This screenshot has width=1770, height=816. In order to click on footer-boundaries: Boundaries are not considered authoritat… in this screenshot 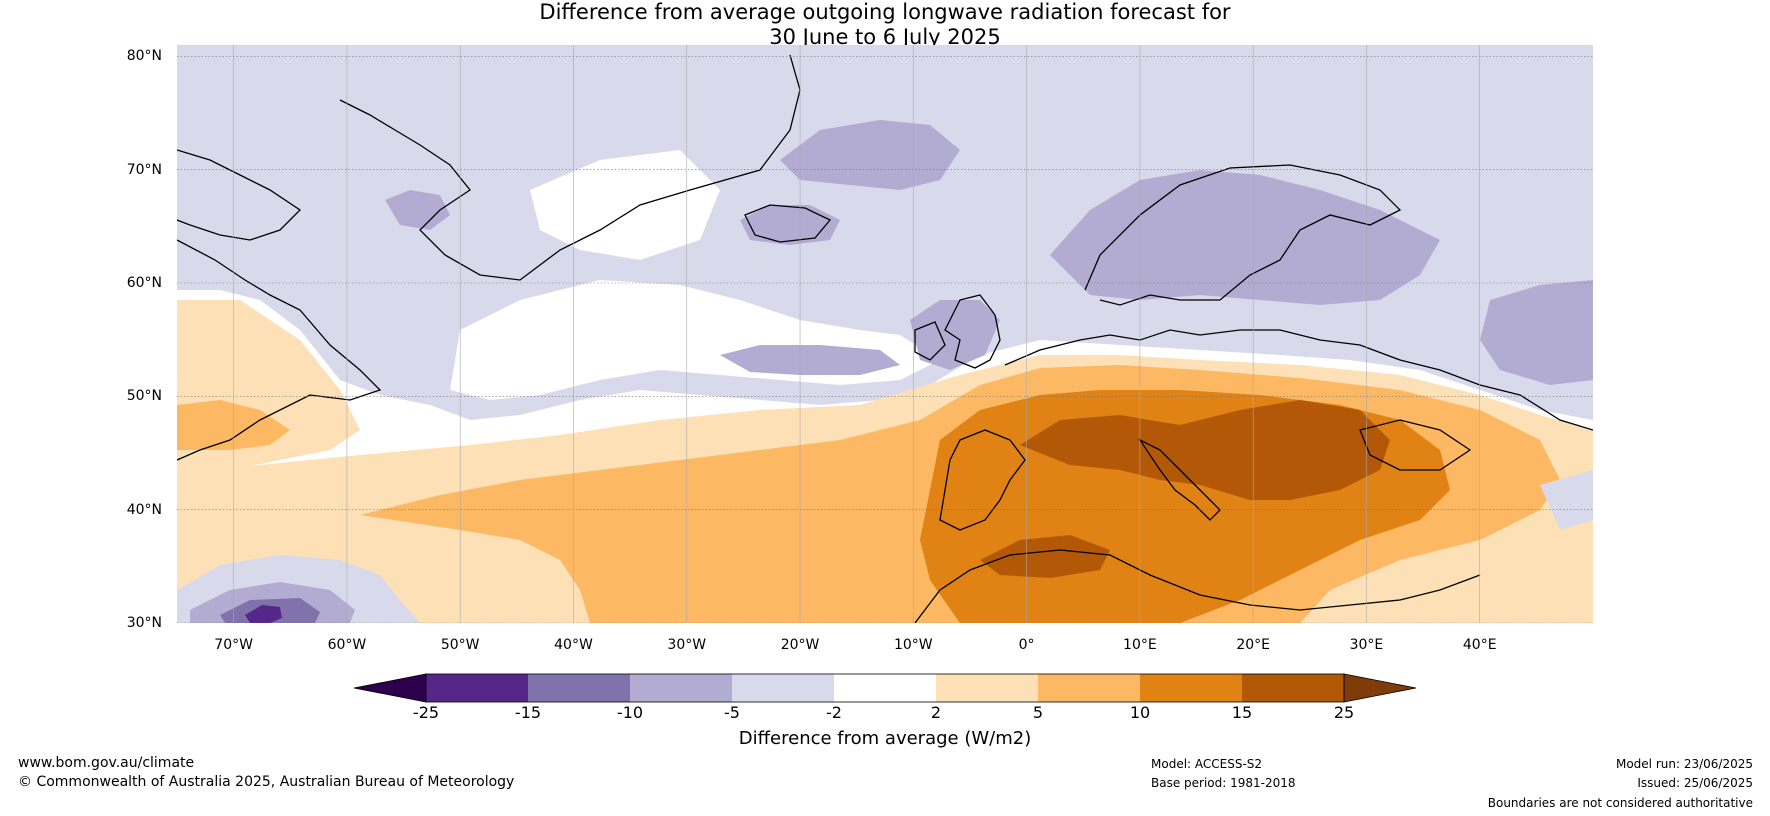, I will do `click(1620, 803)`.